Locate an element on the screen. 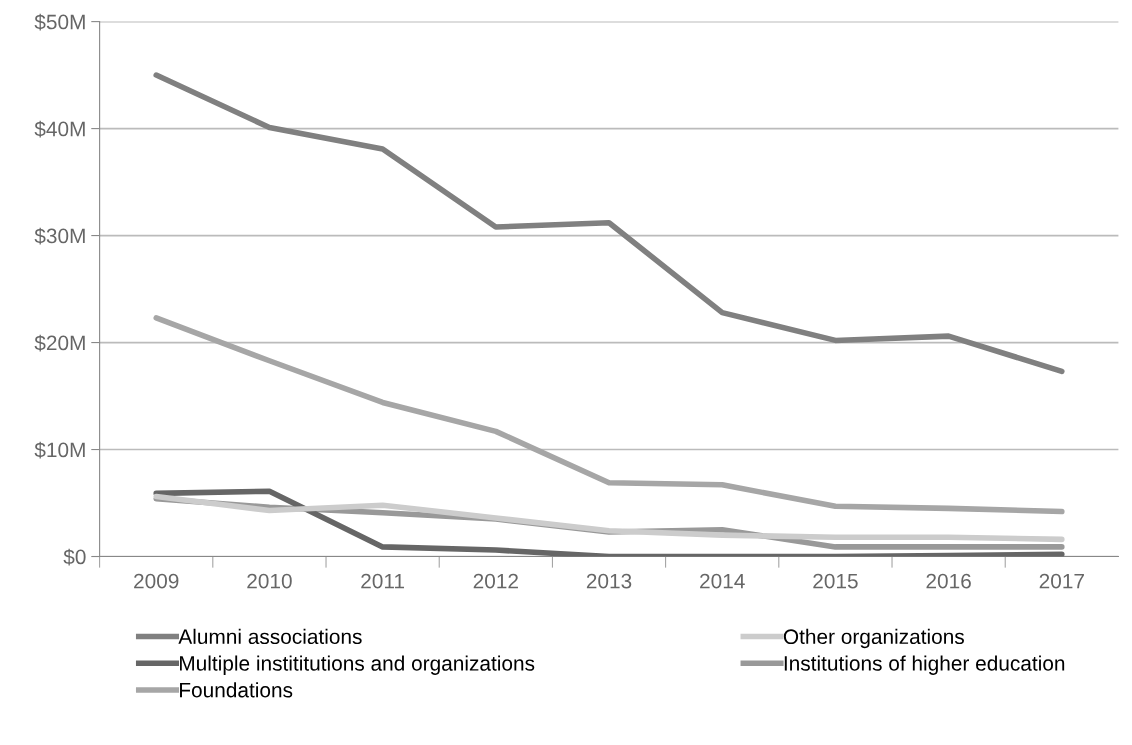  x-tick-label: 2014 is located at coordinates (722, 581).